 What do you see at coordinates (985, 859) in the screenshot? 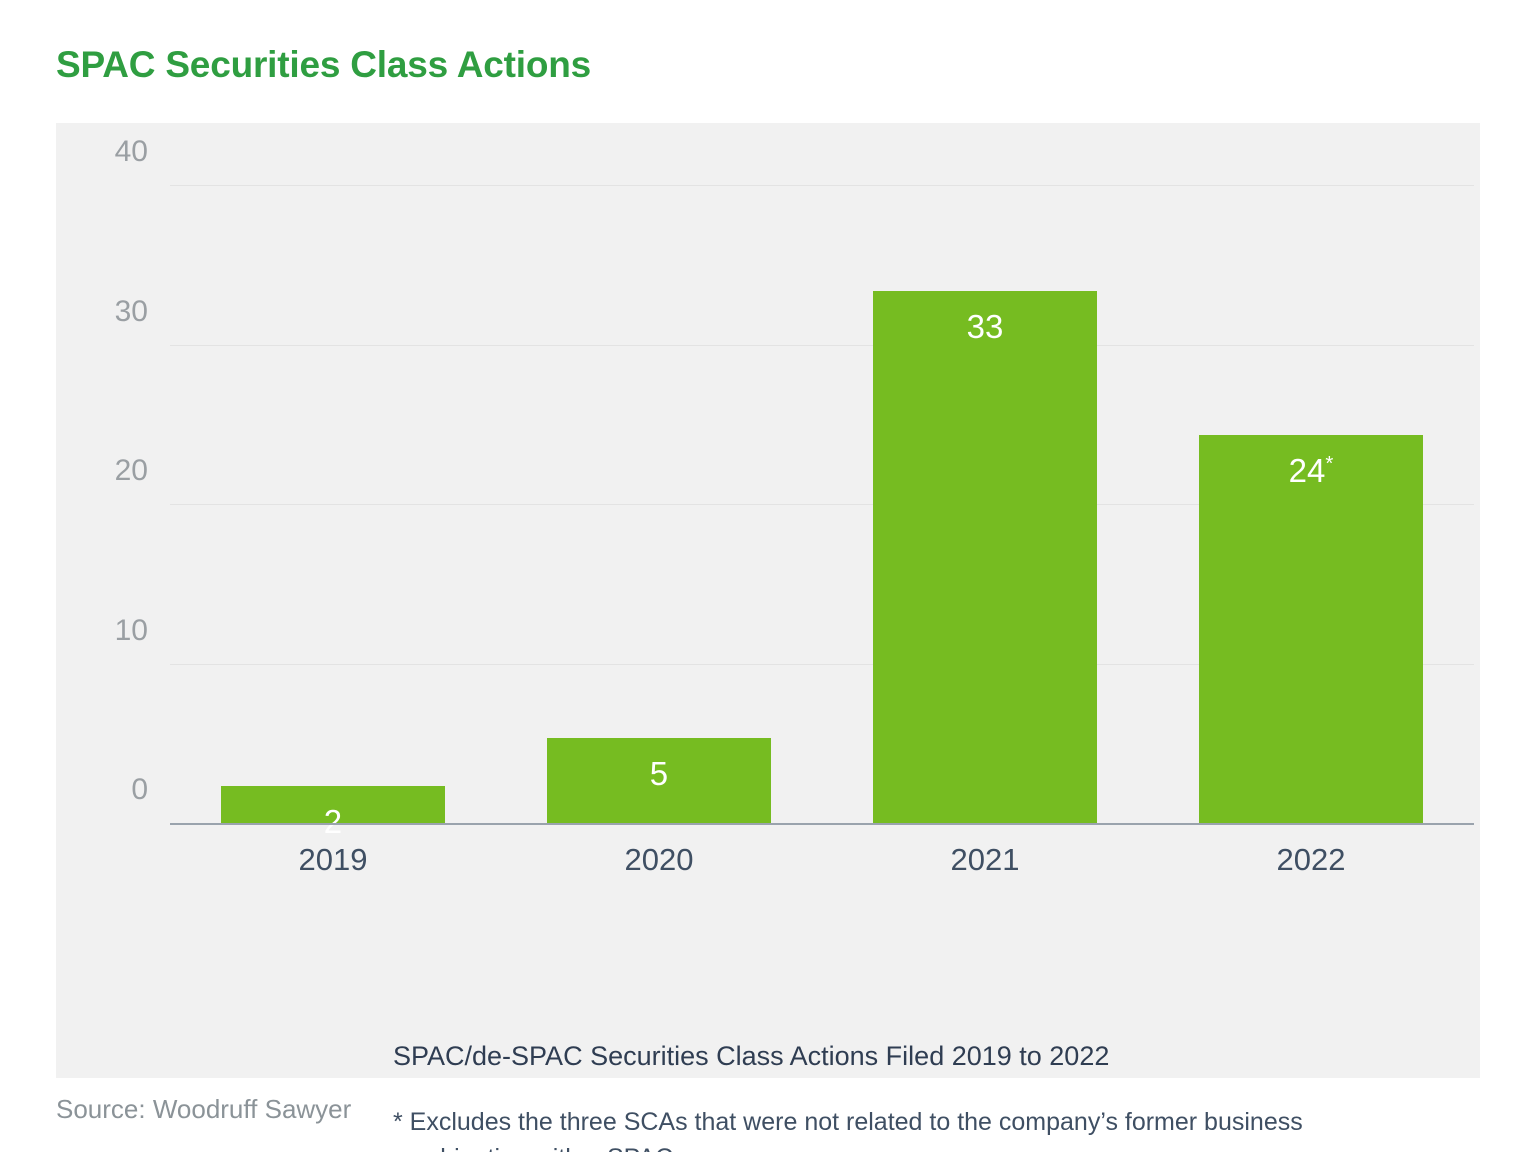
I see `x-axis-tick-label: 2021` at bounding box center [985, 859].